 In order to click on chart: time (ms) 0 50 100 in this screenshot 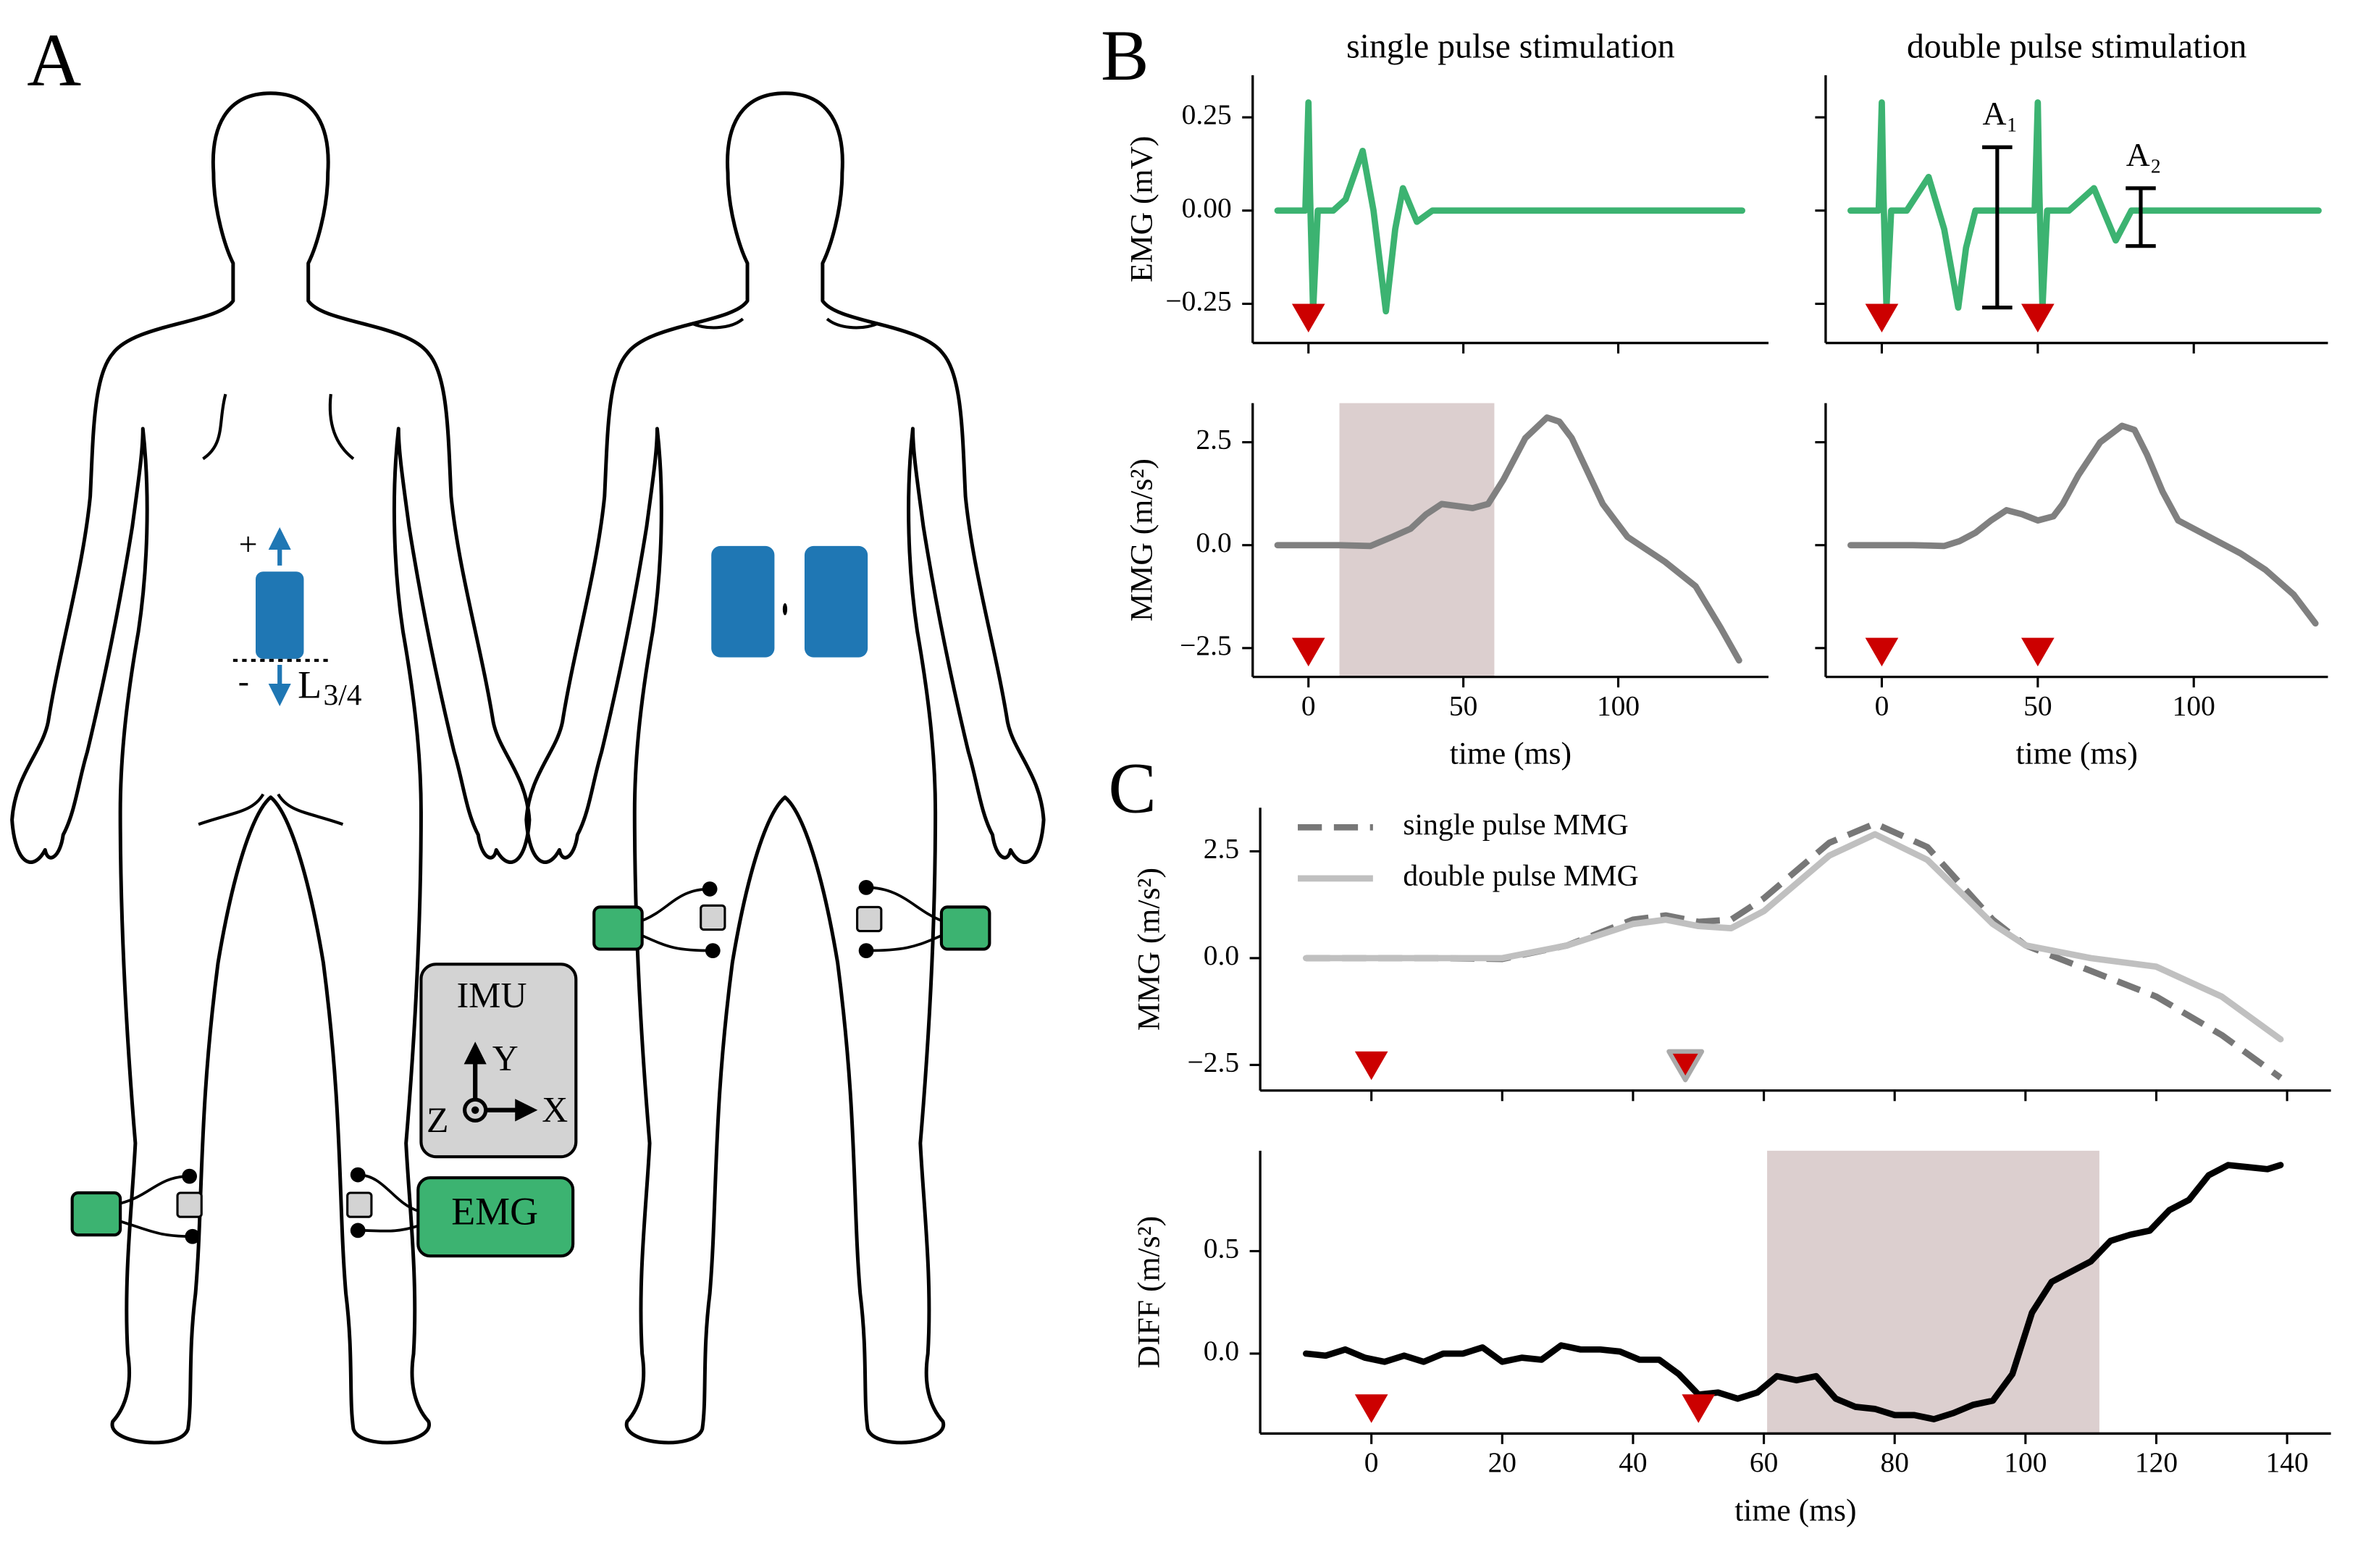, I will do `click(2071, 587)`.